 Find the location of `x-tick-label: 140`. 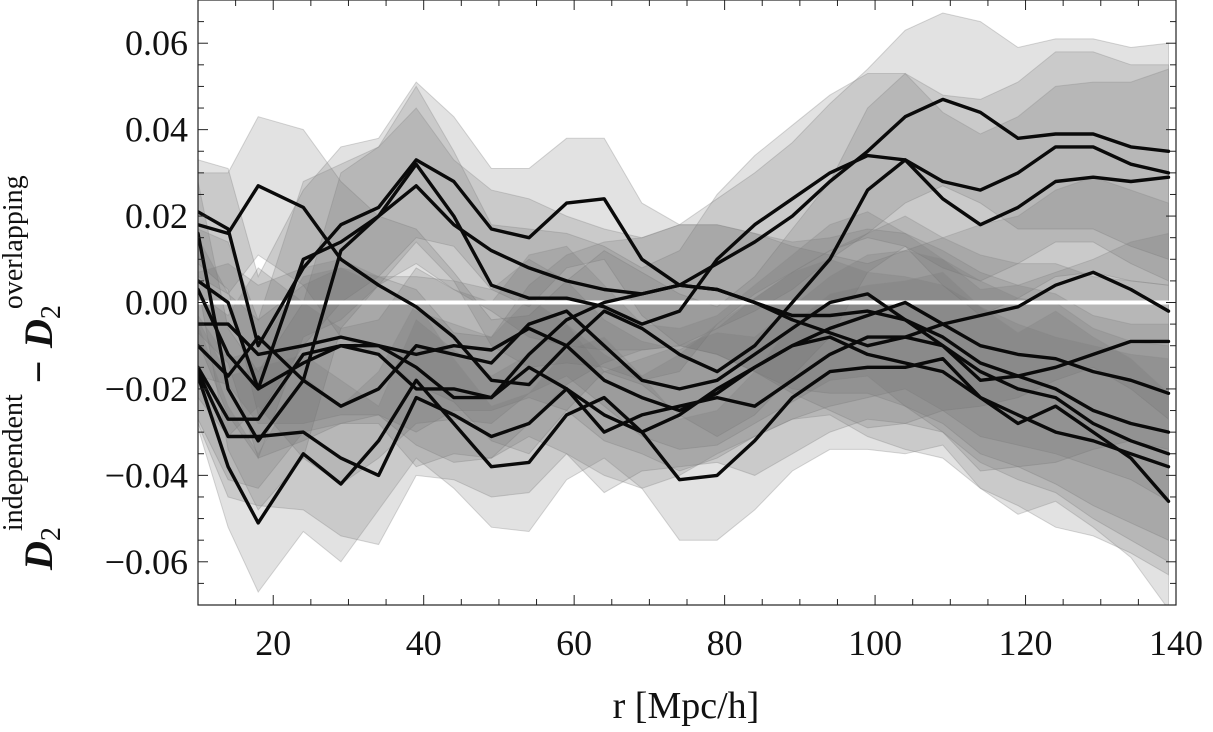

x-tick-label: 140 is located at coordinates (1176, 643).